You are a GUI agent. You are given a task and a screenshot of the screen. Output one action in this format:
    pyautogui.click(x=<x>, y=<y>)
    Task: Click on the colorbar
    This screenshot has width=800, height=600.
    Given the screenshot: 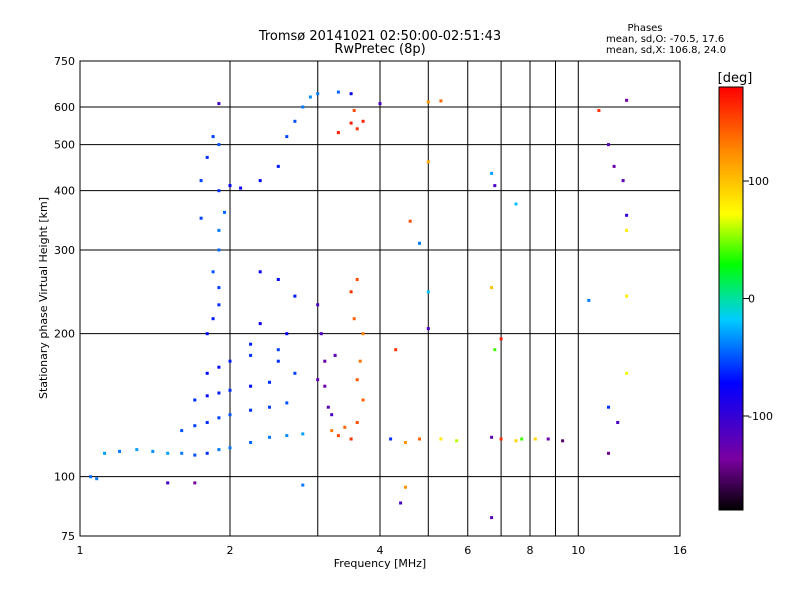 What is the action you would take?
    pyautogui.click(x=731, y=298)
    